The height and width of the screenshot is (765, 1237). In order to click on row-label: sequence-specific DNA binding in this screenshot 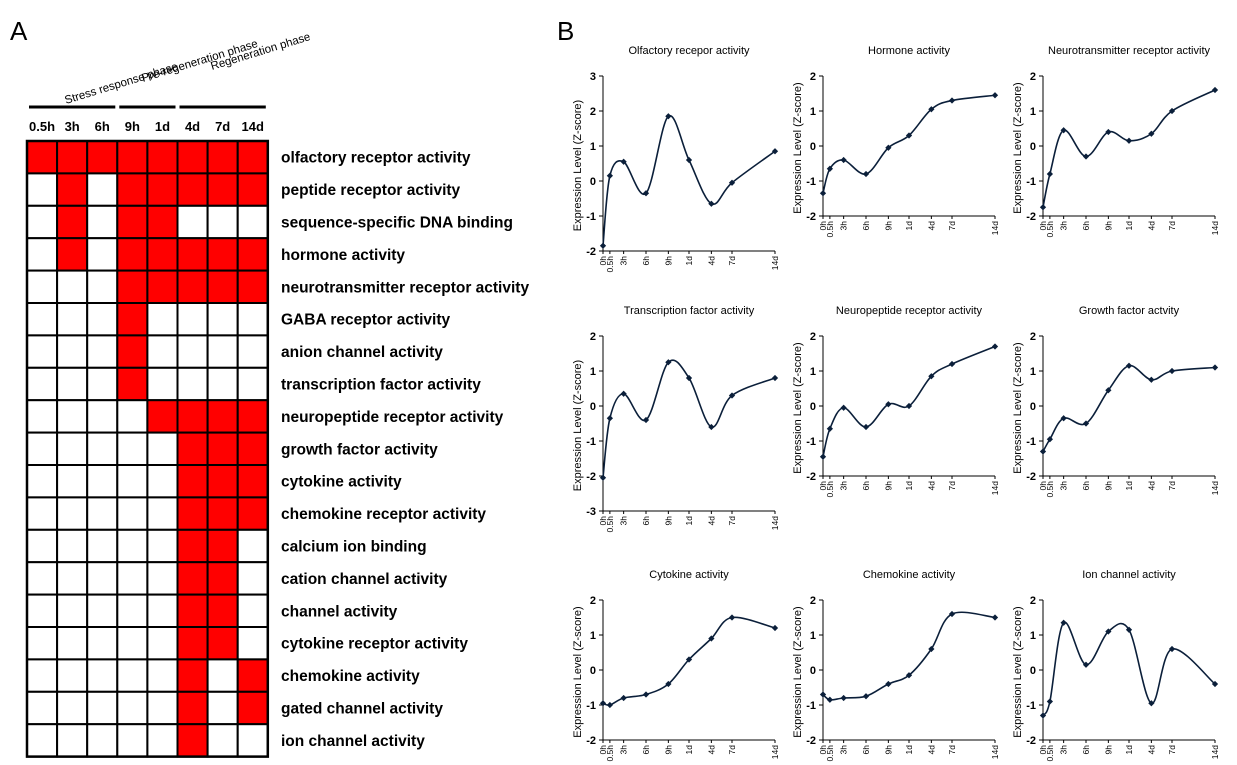, I will do `click(397, 223)`.